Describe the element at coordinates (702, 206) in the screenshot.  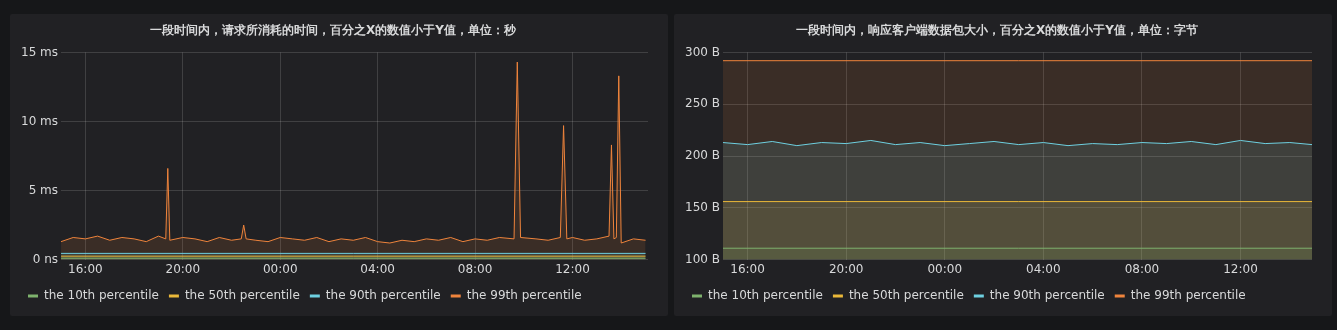
I see `y-tick-label: 150 B` at that location.